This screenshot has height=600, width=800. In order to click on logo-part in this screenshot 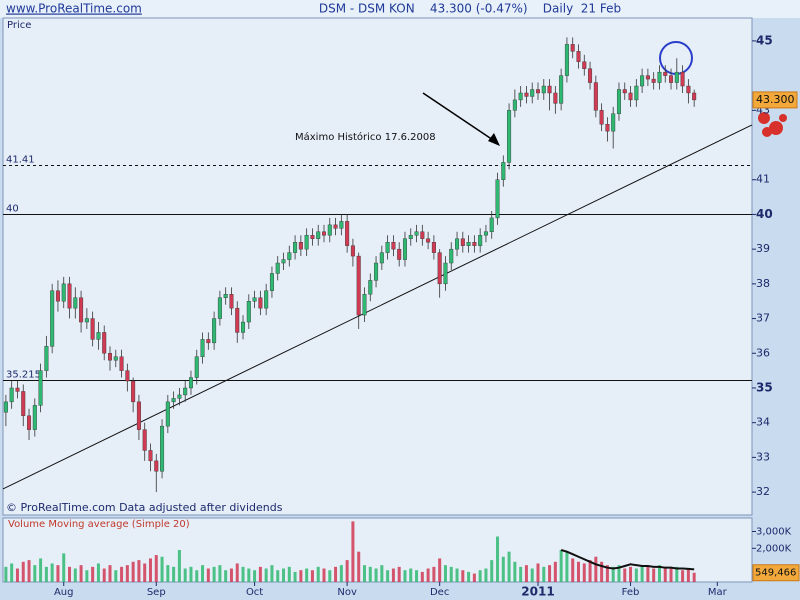, I will do `click(783, 118)`.